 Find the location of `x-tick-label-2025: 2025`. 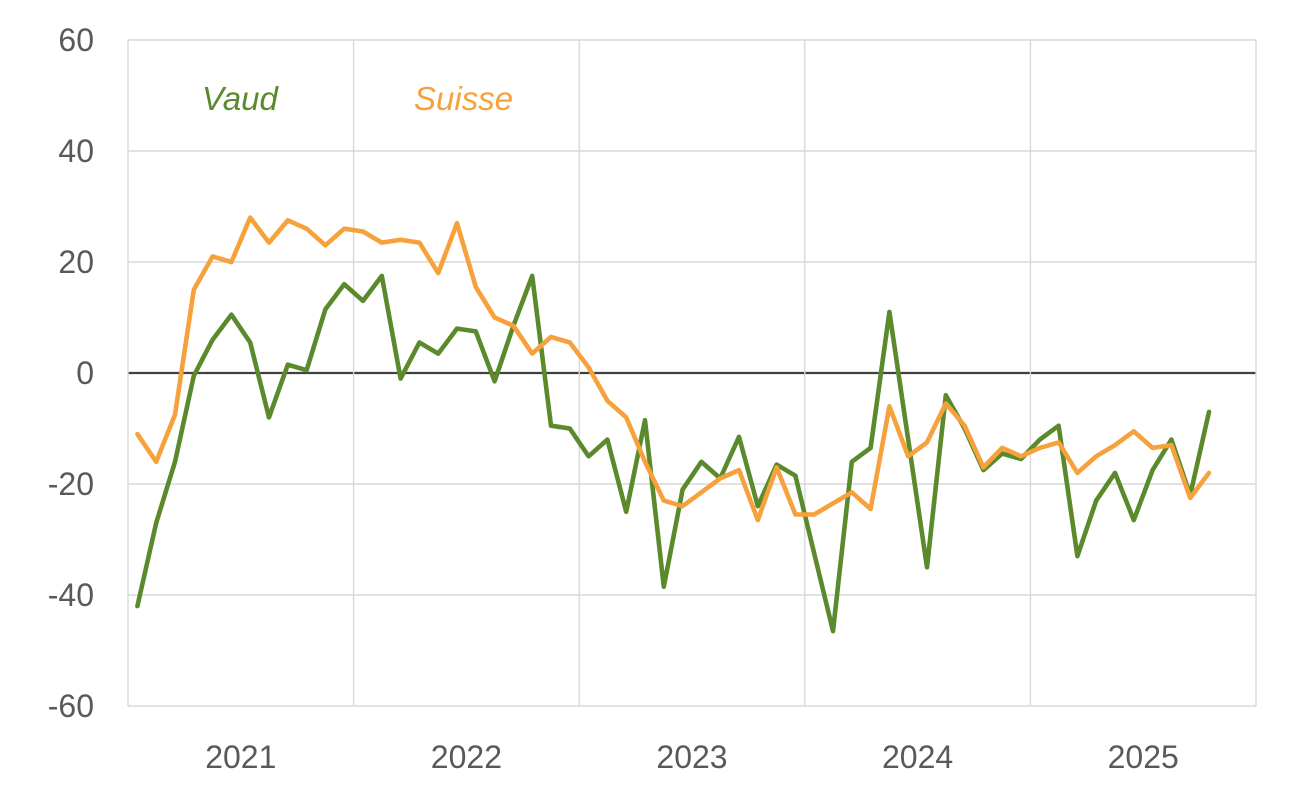

x-tick-label-2025: 2025 is located at coordinates (1143, 757).